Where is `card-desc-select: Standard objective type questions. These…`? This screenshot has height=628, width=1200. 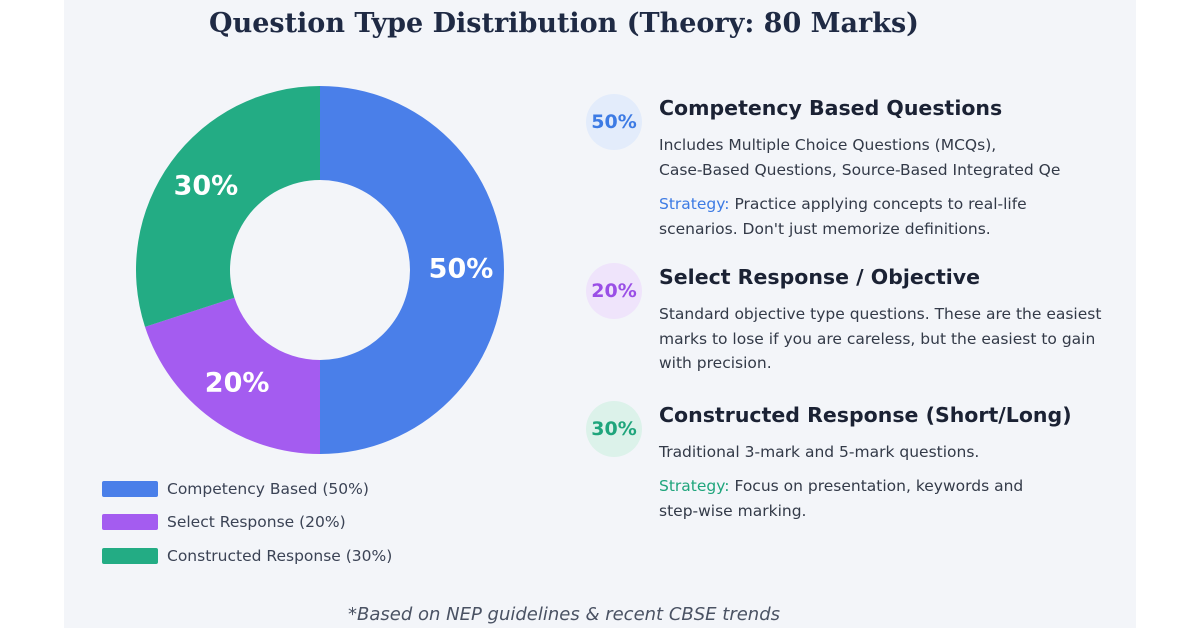
card-desc-select: Standard objective type questions. These… is located at coordinates (880, 338).